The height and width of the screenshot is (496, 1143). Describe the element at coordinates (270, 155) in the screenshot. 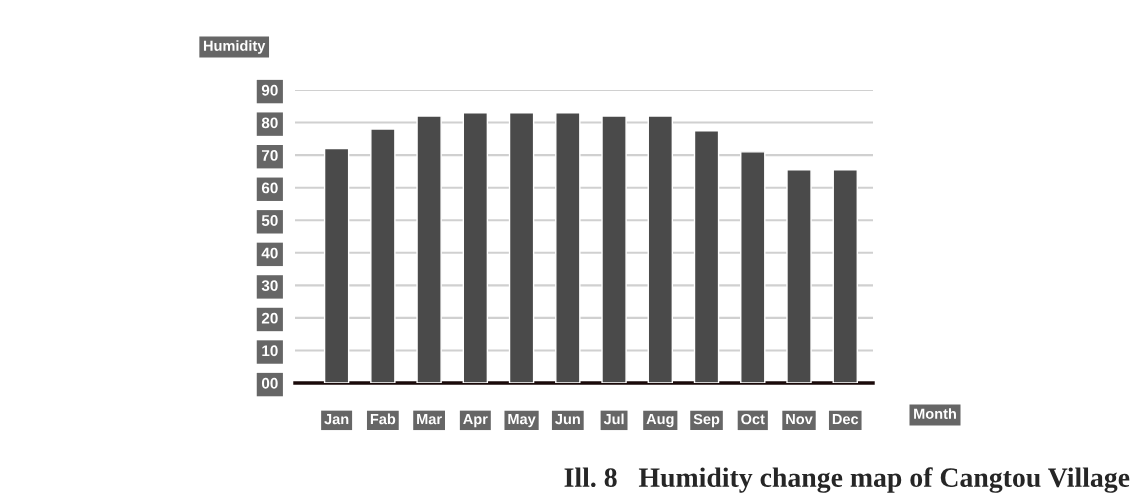

I see `y-tick-label: 70` at that location.